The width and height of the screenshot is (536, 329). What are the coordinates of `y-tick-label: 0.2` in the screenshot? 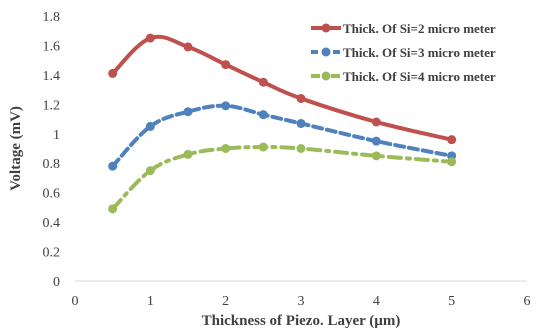 It's located at (52, 253).